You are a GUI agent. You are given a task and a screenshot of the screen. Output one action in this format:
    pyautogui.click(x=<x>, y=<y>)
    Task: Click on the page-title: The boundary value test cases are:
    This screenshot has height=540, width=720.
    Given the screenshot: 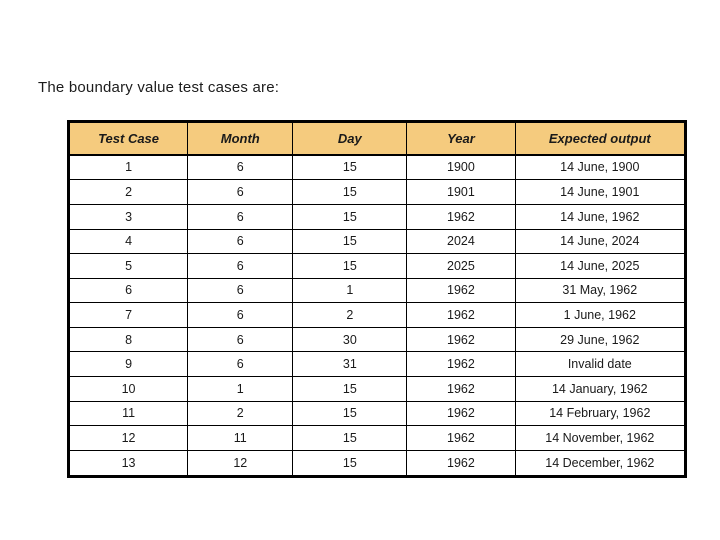 What is the action you would take?
    pyautogui.click(x=159, y=87)
    